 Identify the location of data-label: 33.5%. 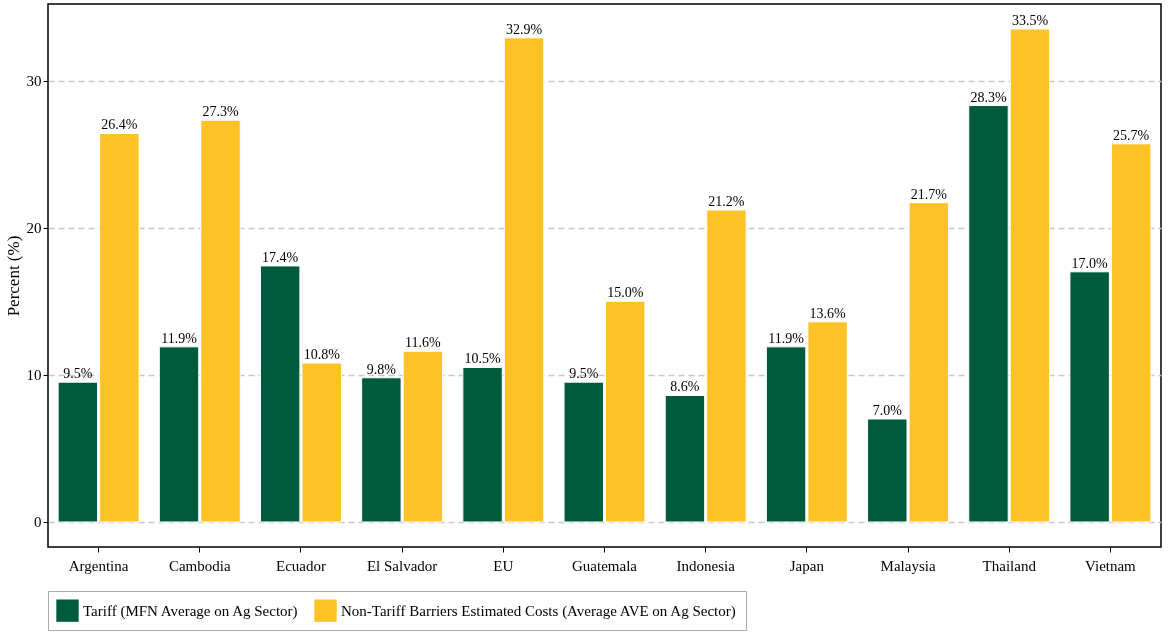
(1030, 21).